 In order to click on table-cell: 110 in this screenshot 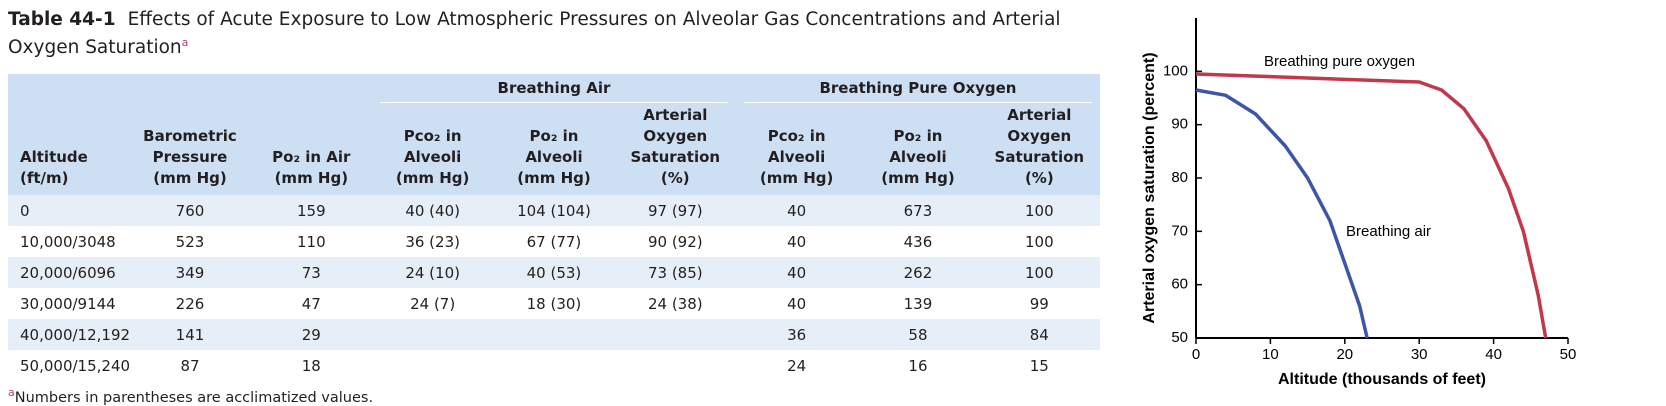, I will do `click(311, 242)`.